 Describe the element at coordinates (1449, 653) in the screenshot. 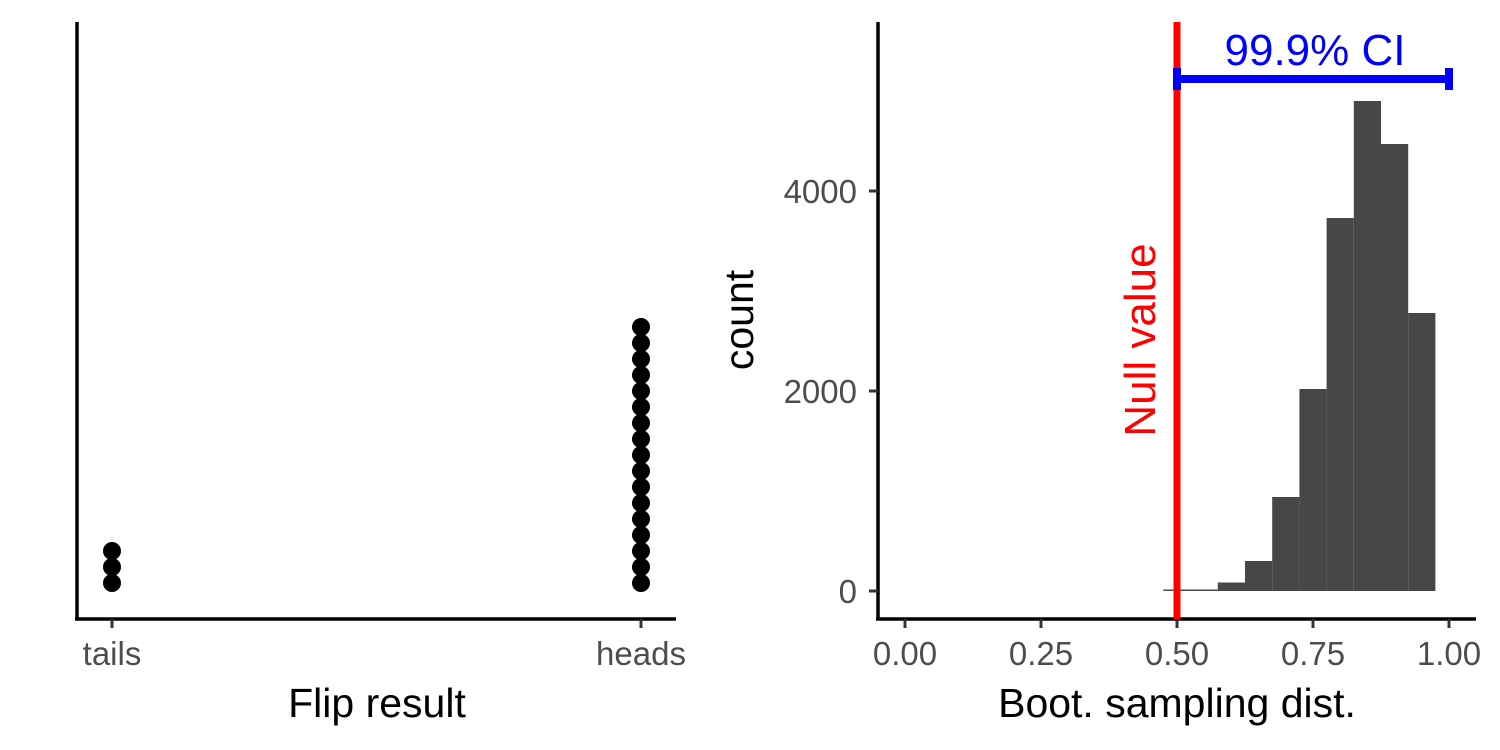

I see `right-x-tick-label: 1.00` at that location.